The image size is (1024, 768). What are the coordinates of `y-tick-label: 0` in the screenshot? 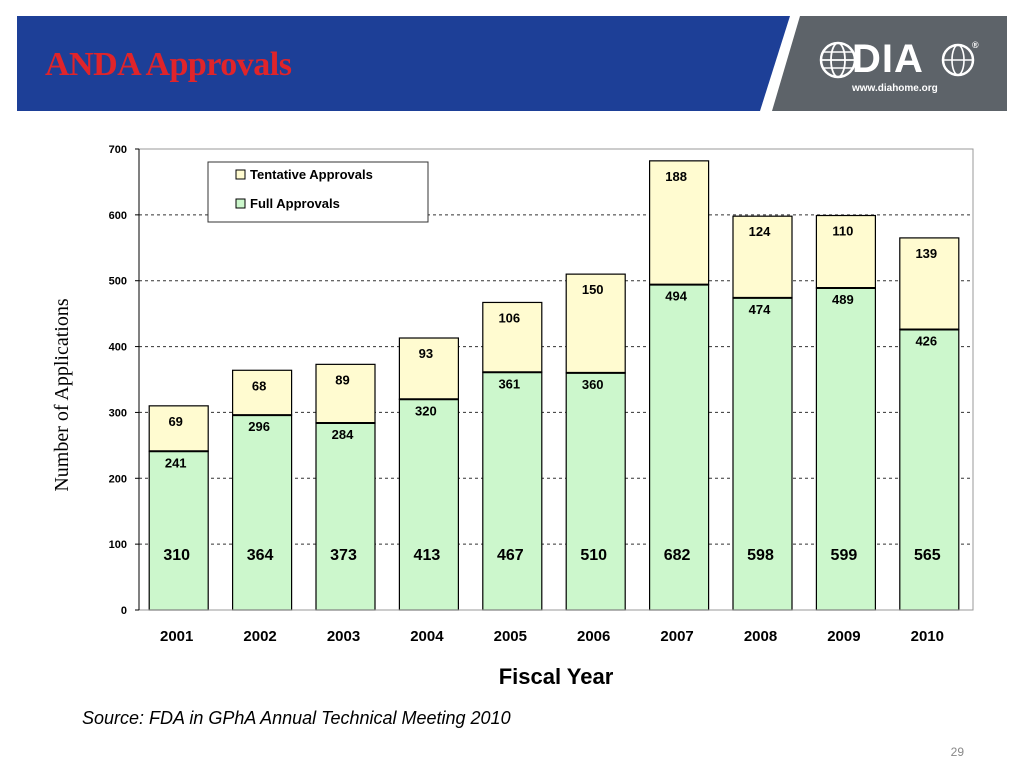 It's located at (124, 611).